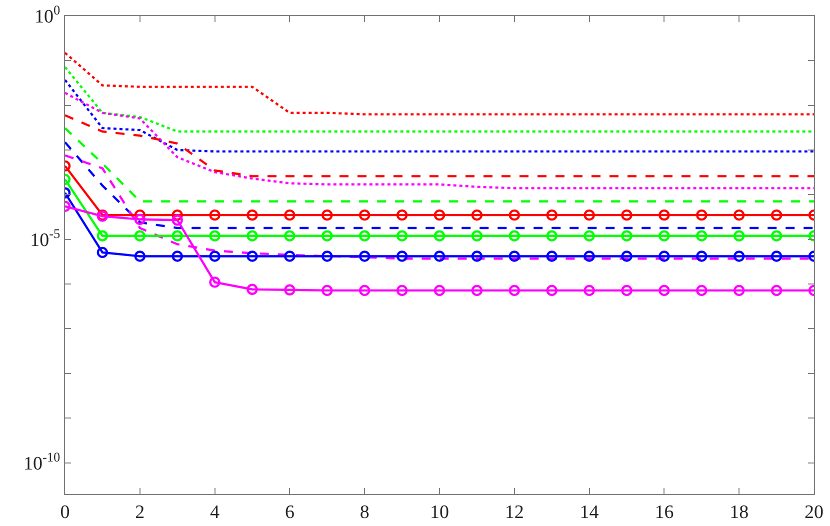  I want to click on x-tick-label: 2, so click(140, 512).